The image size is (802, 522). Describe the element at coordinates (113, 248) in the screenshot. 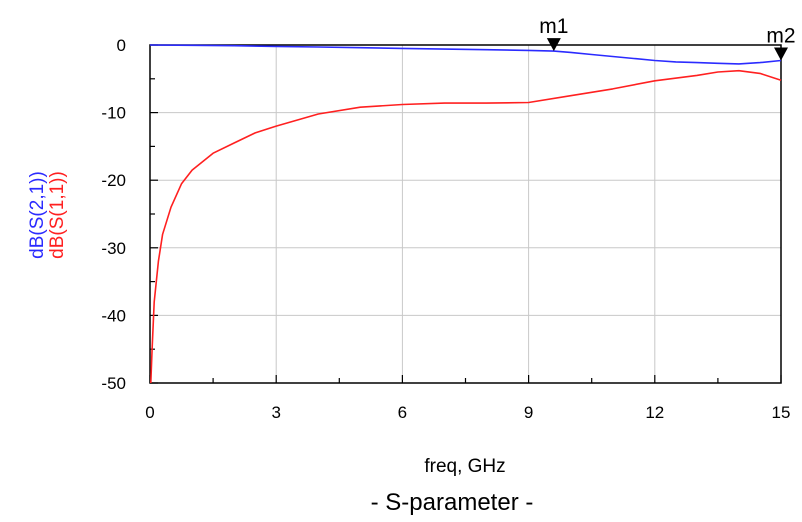

I see `y-tick-label: -30` at that location.